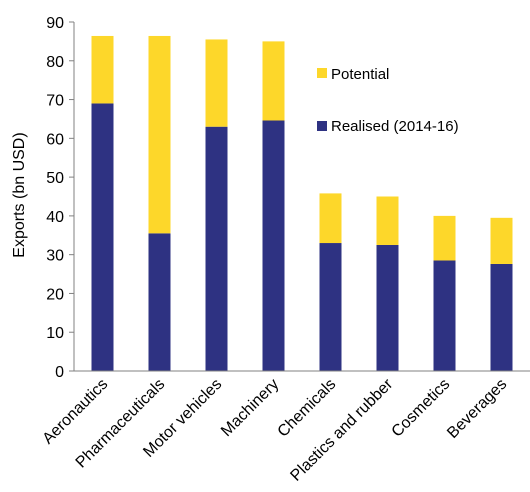 This screenshot has width=530, height=492. I want to click on bar-potential-pharmaceuticals, so click(159, 134).